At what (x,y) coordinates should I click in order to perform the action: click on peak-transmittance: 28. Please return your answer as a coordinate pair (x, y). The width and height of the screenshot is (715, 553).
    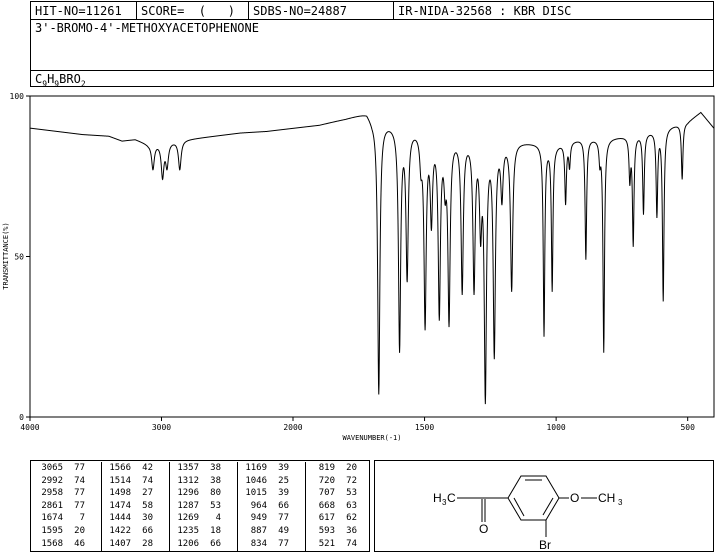
    Looking at the image, I should click on (147, 543).